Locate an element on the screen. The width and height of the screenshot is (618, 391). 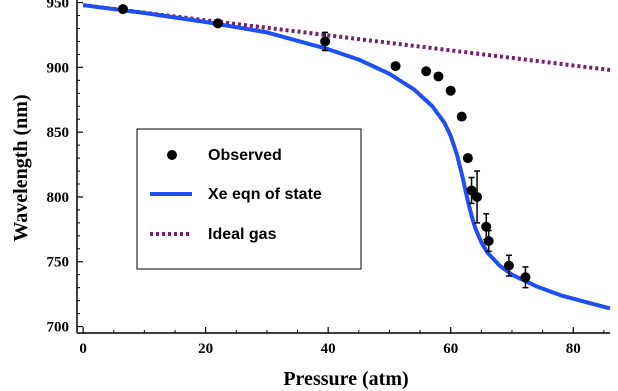
x-tick-label: 0 is located at coordinates (83, 349).